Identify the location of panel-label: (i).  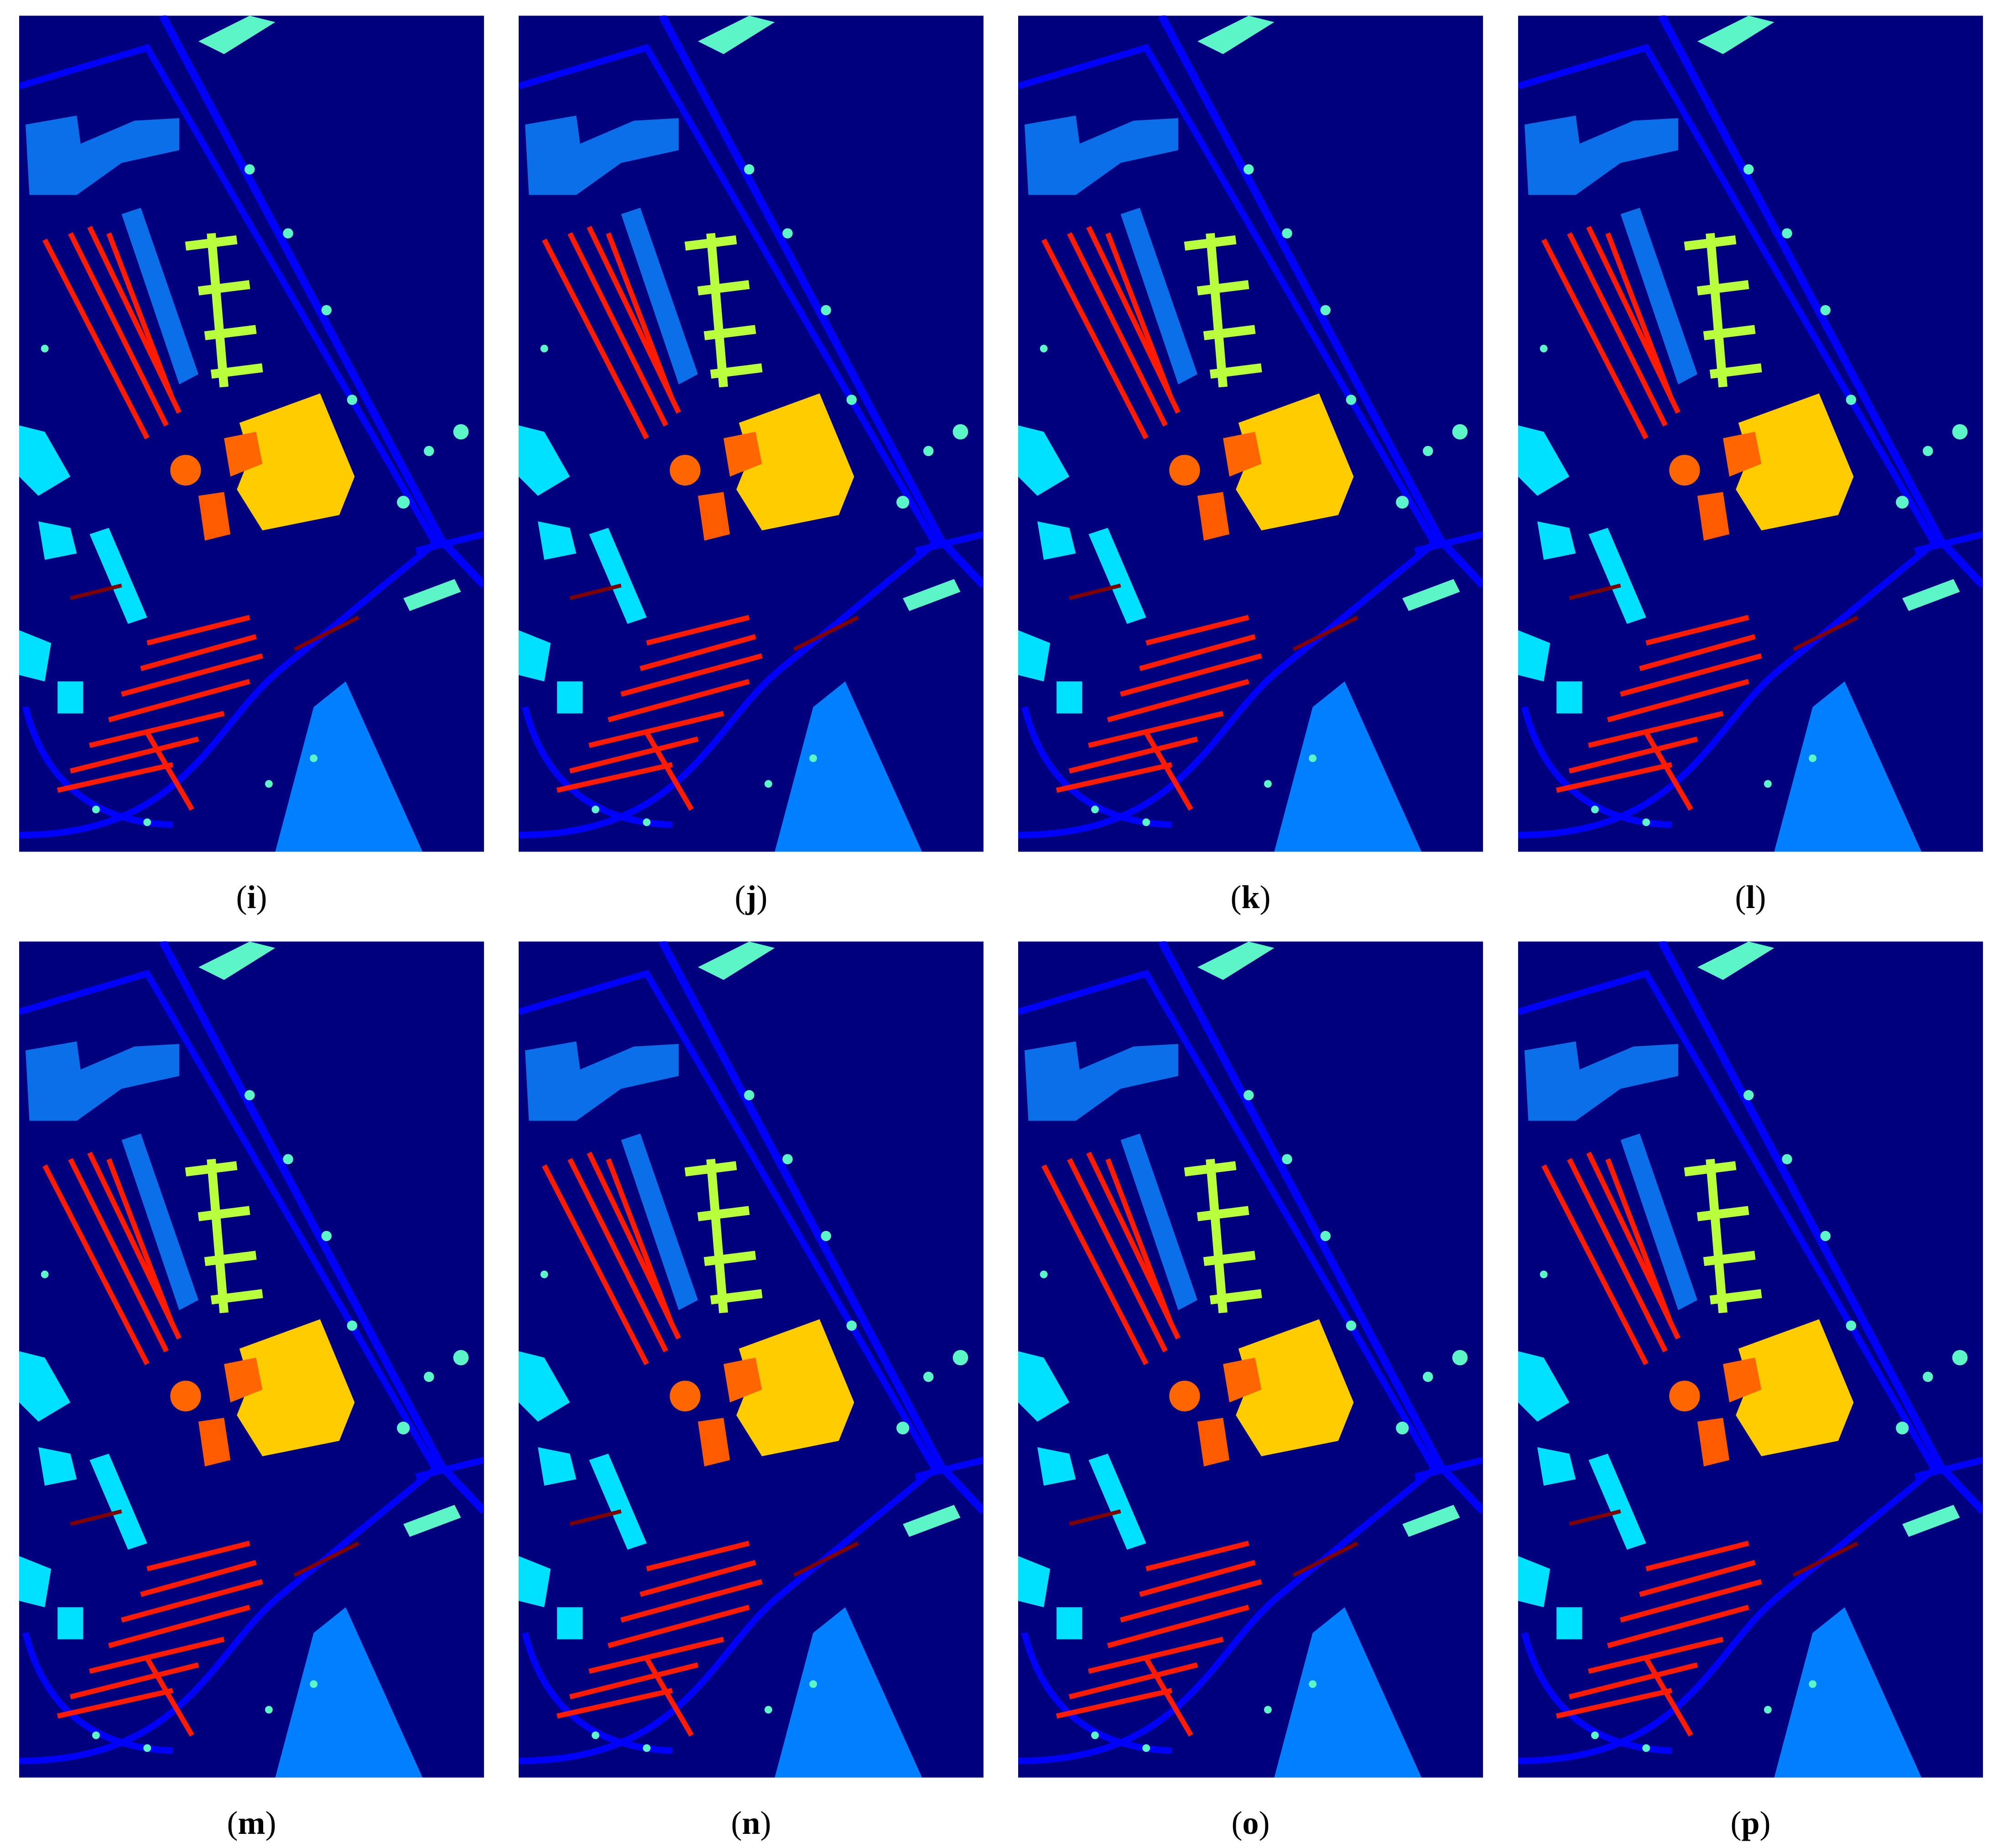
(251, 897).